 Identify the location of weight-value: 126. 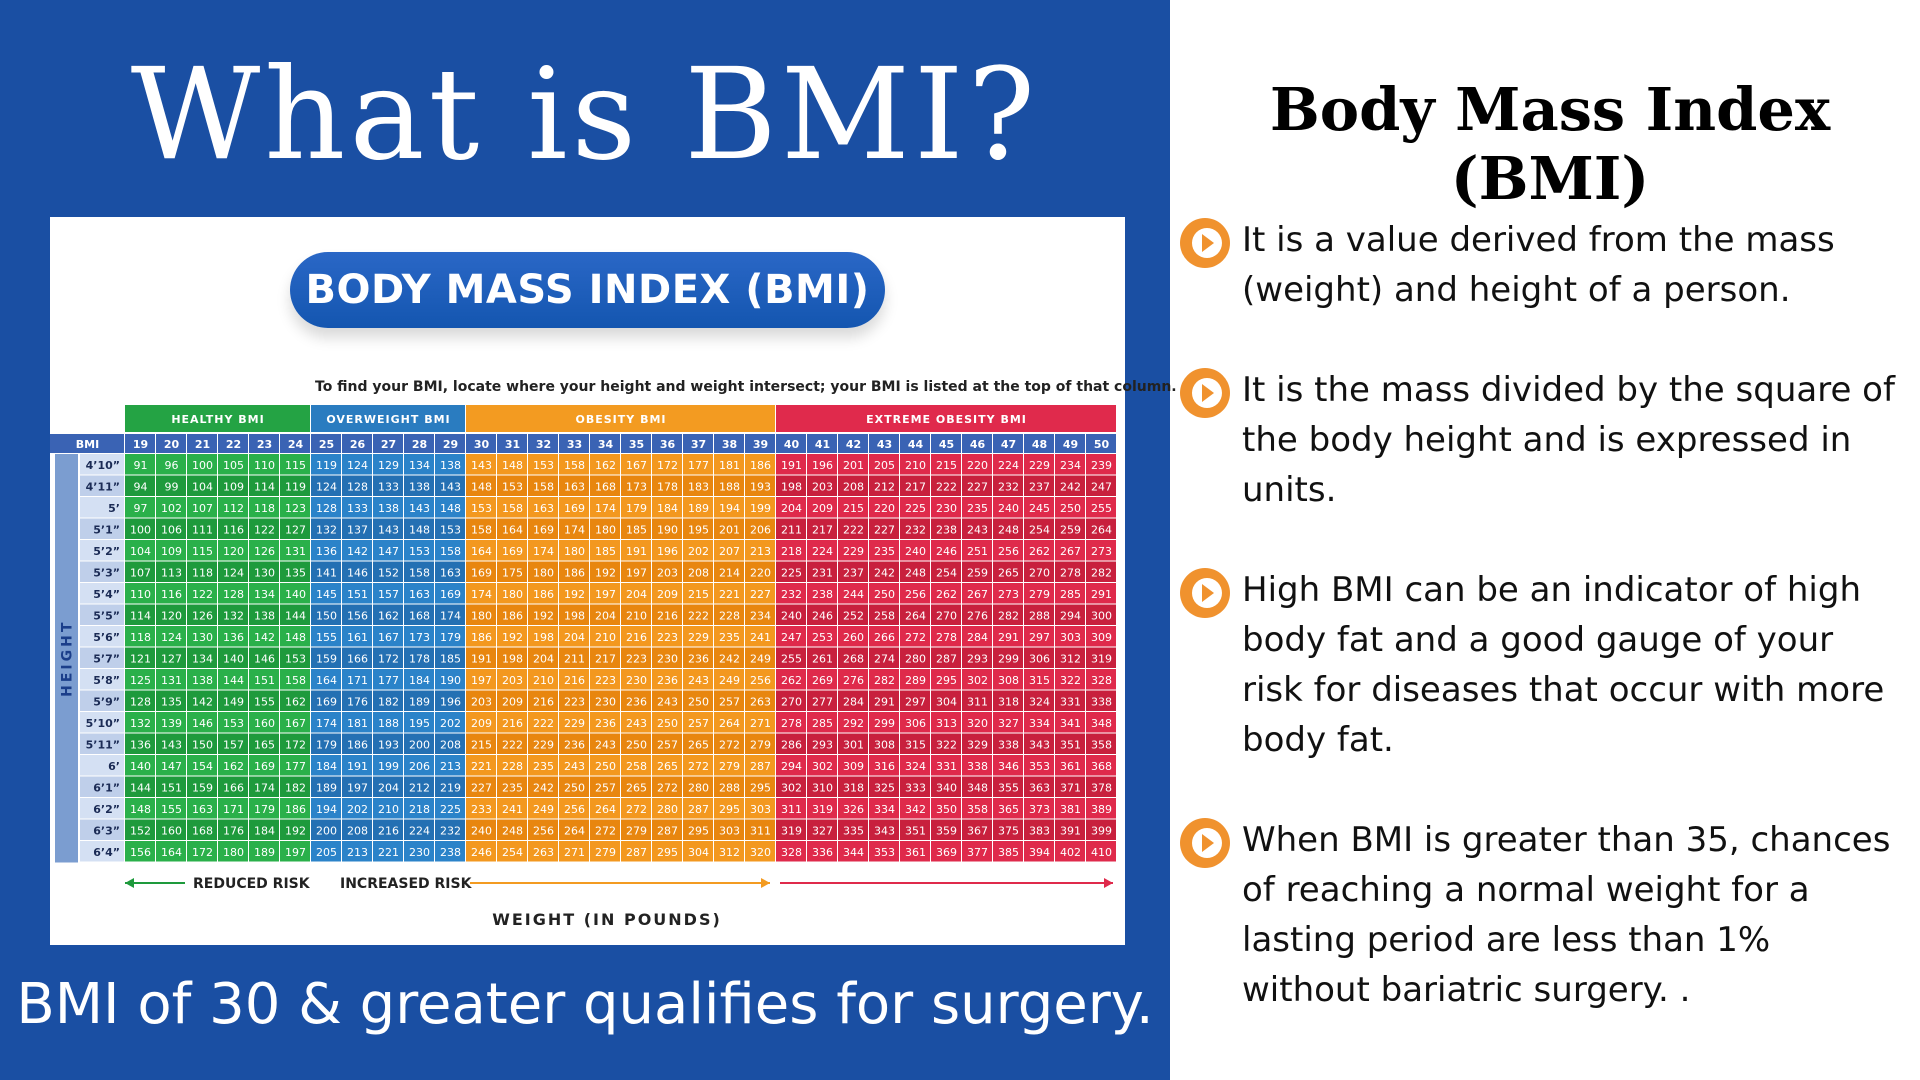
(264, 551).